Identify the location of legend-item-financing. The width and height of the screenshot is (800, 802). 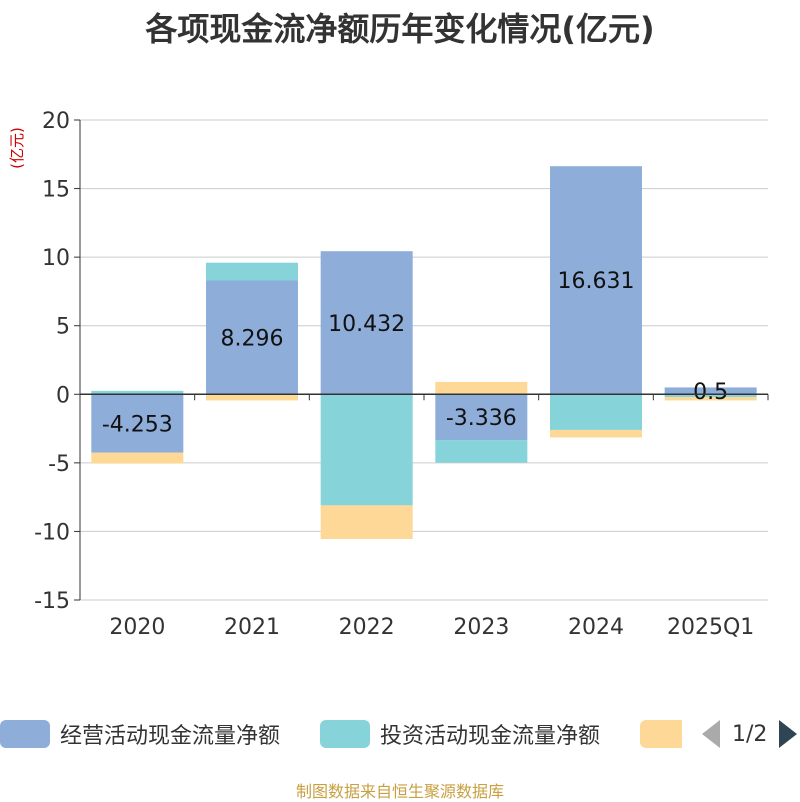
(661, 734).